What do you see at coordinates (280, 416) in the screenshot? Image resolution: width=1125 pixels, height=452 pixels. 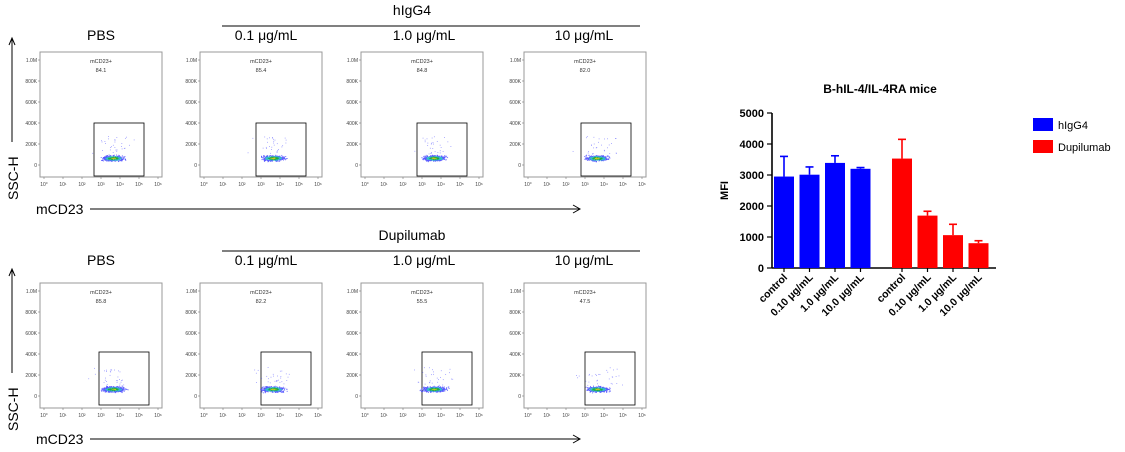 I see `x-tick-label: 10⁴` at bounding box center [280, 416].